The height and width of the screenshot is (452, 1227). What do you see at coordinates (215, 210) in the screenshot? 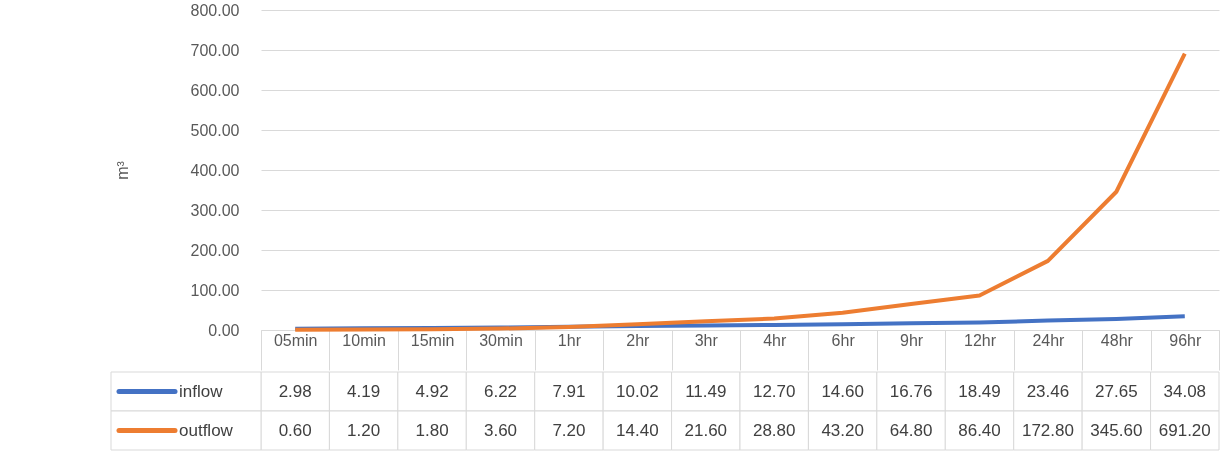
I see `y-tick-label: 300.00` at bounding box center [215, 210].